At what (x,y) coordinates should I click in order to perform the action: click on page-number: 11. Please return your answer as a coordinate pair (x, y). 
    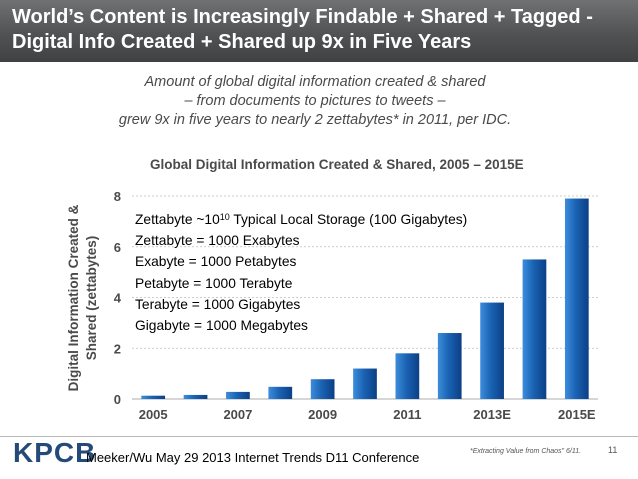
    Looking at the image, I should click on (613, 450).